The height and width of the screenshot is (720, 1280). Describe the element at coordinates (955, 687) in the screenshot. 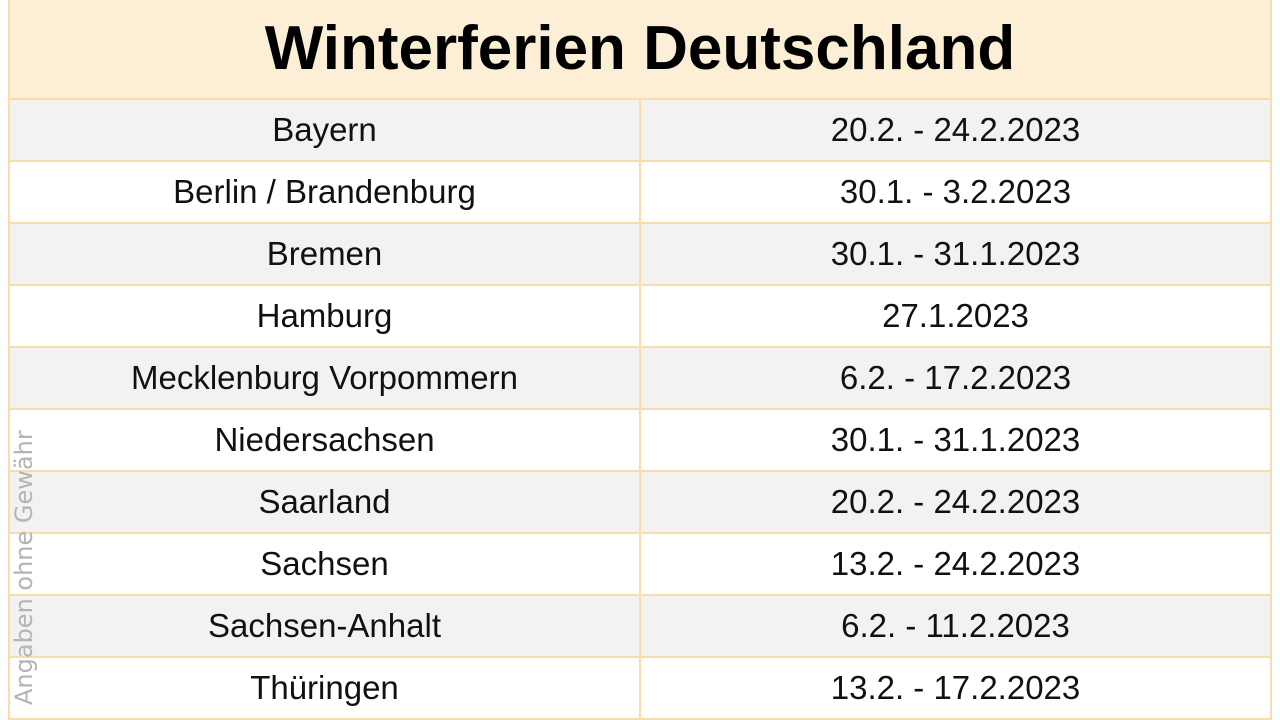

I see `dates-cell: 13.2. - 17.2.2023` at that location.